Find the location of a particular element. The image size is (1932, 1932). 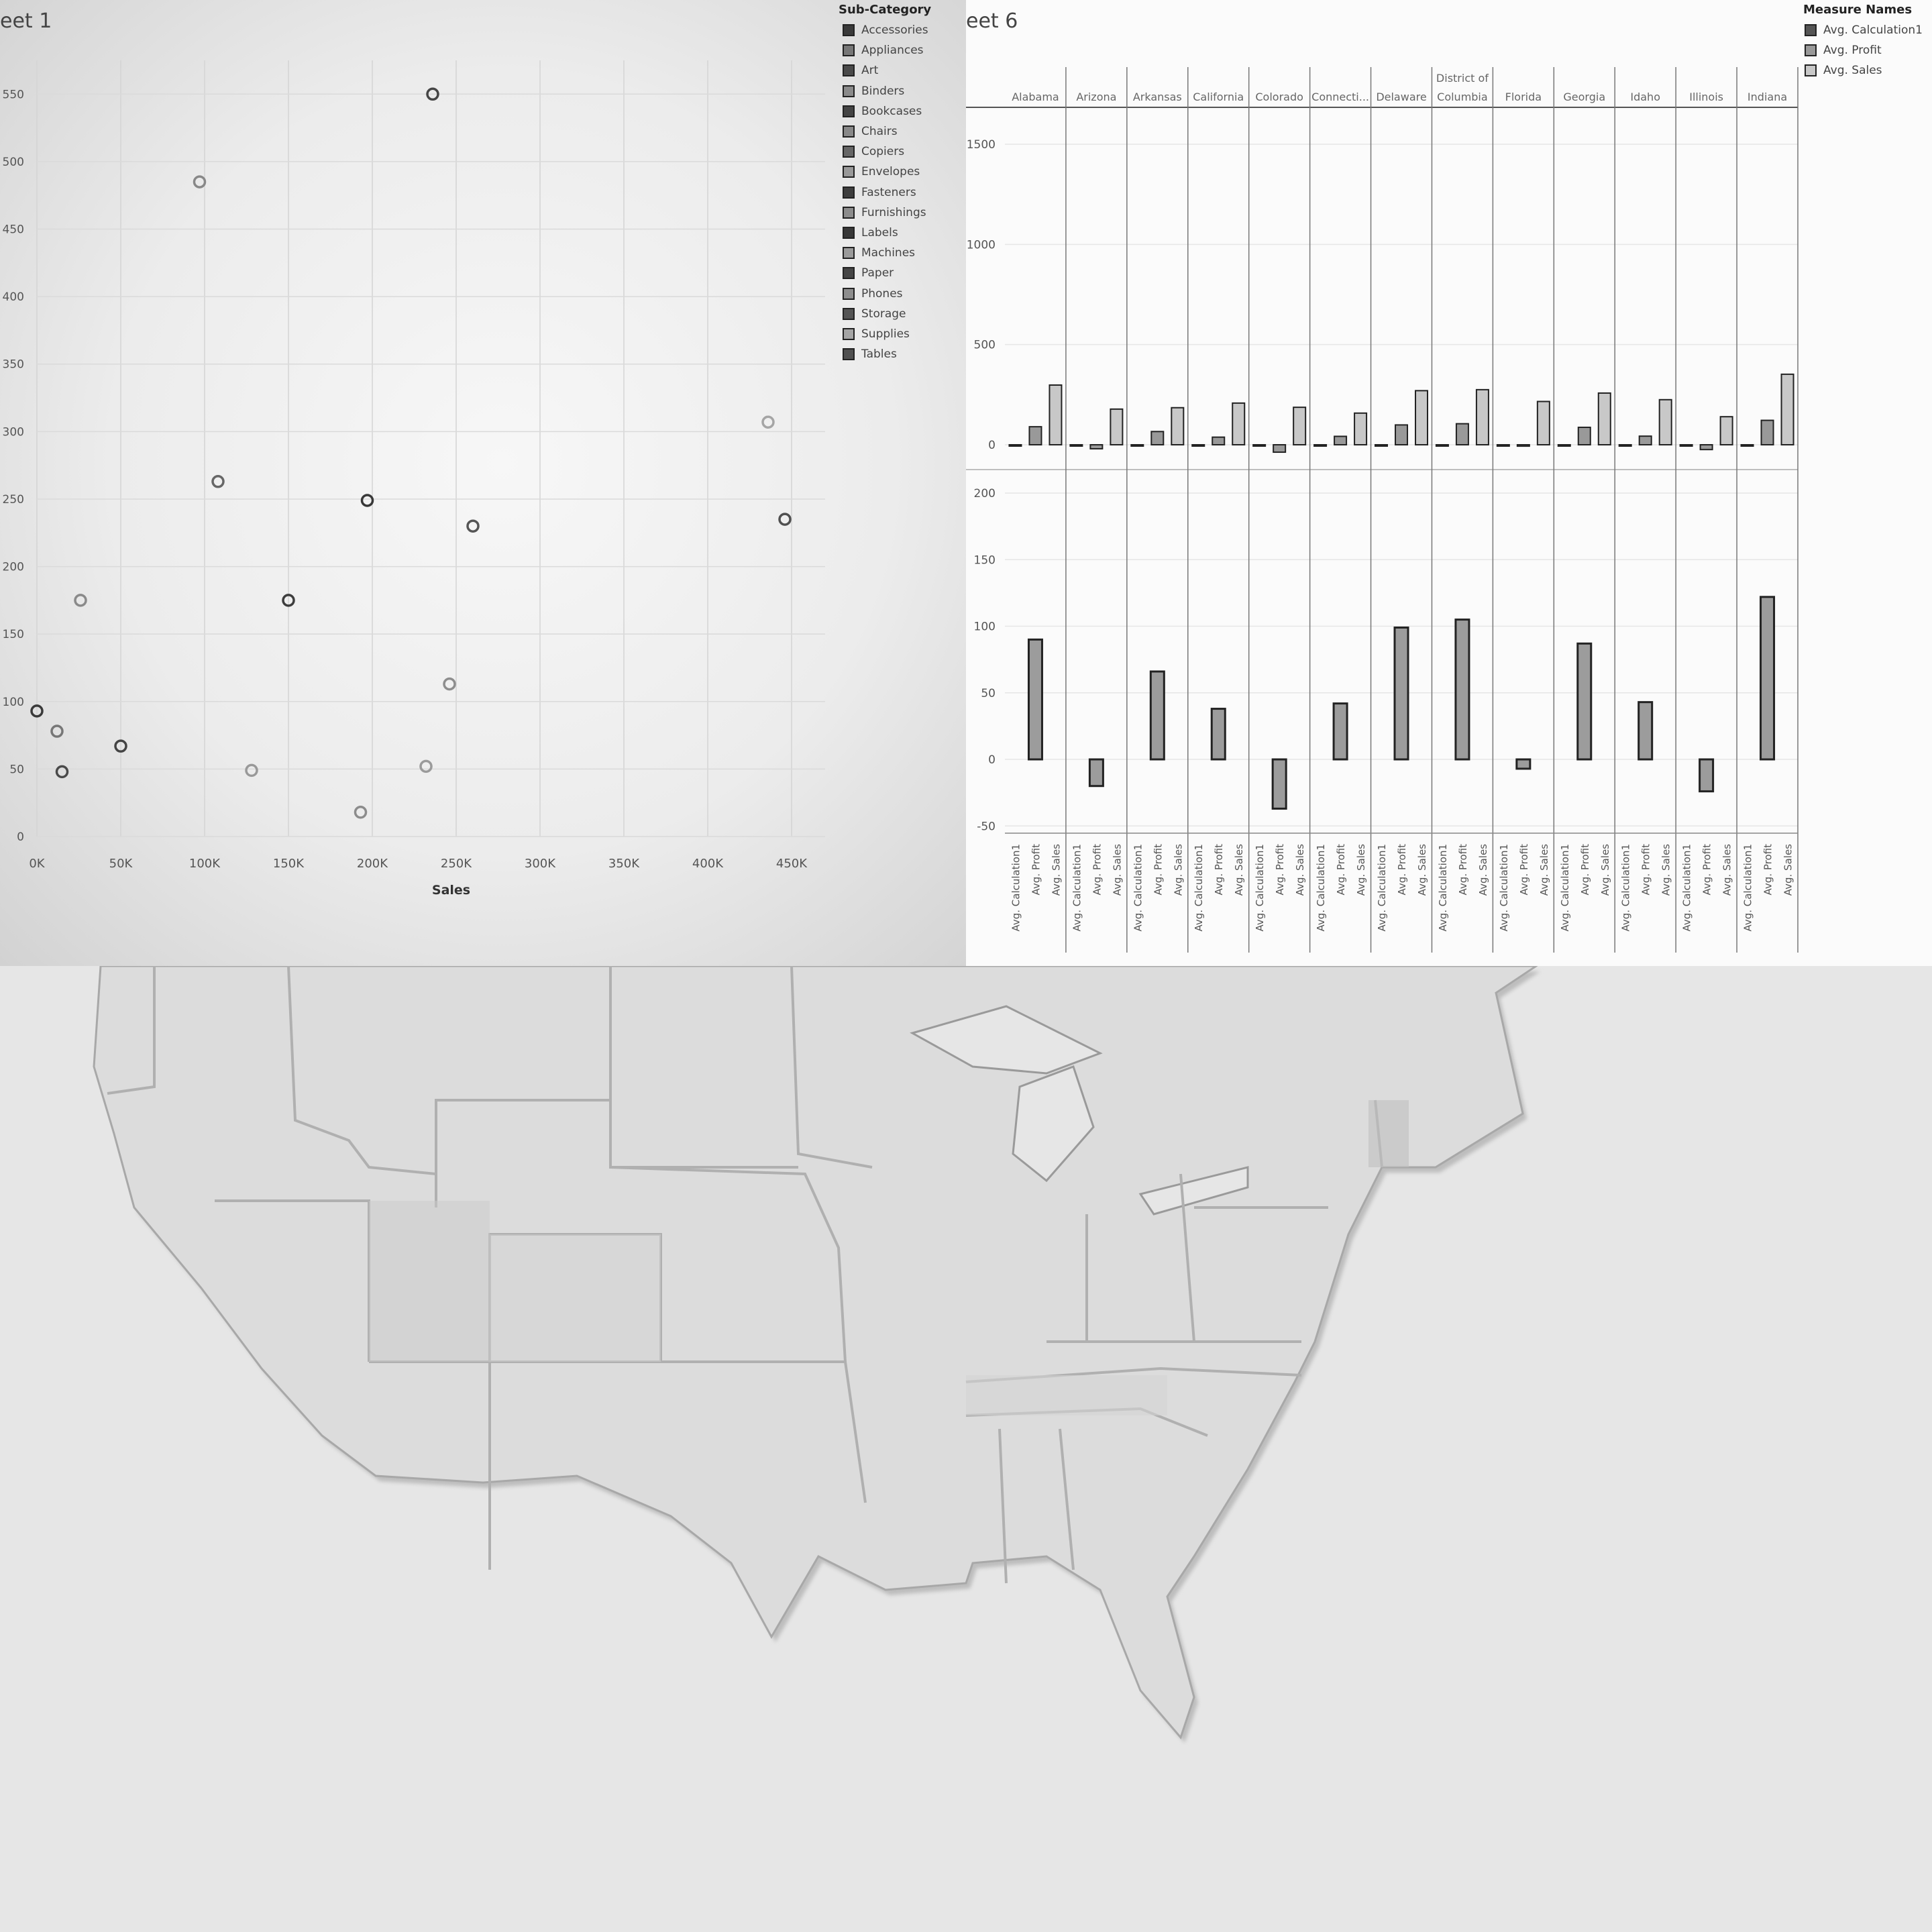

sheet6-legend-item-avg-calculation1: Avg. Calculation1 is located at coordinates (1864, 30).